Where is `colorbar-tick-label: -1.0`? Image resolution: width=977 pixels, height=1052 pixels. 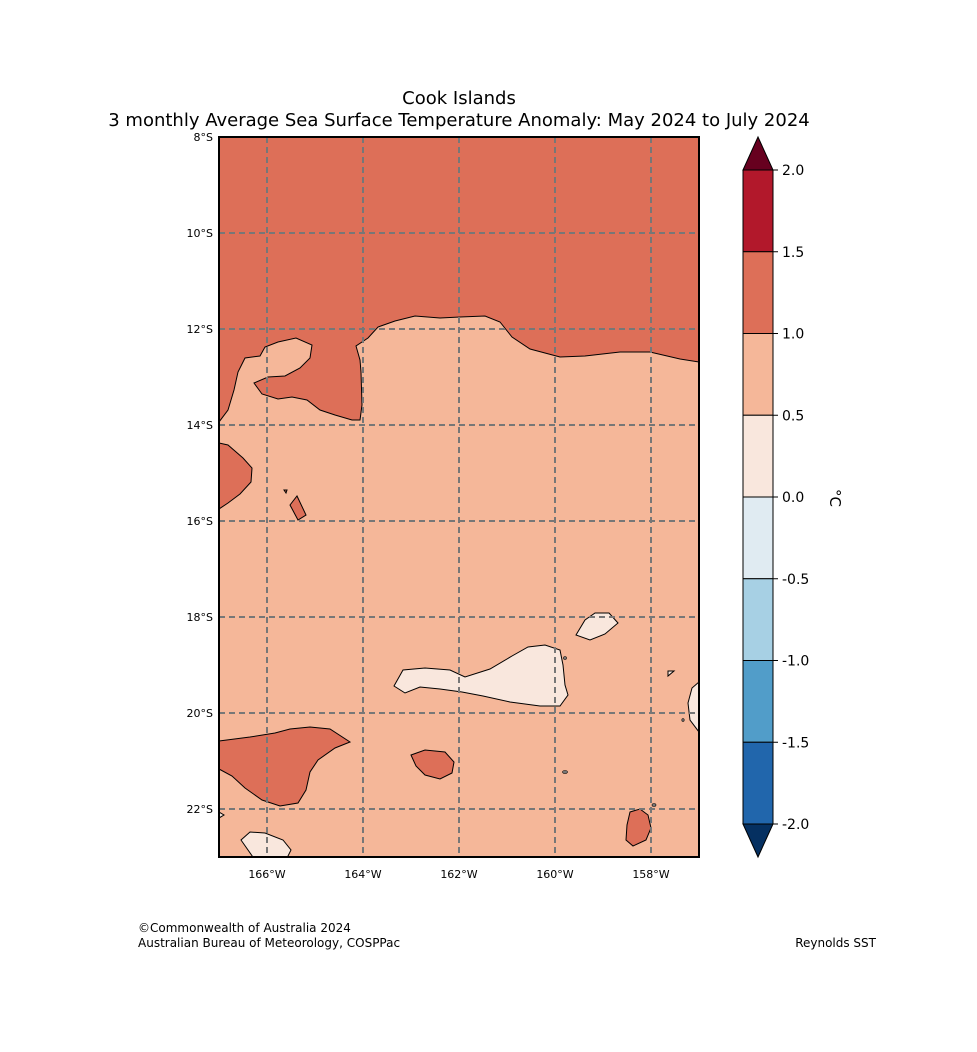 colorbar-tick-label: -1.0 is located at coordinates (795, 662).